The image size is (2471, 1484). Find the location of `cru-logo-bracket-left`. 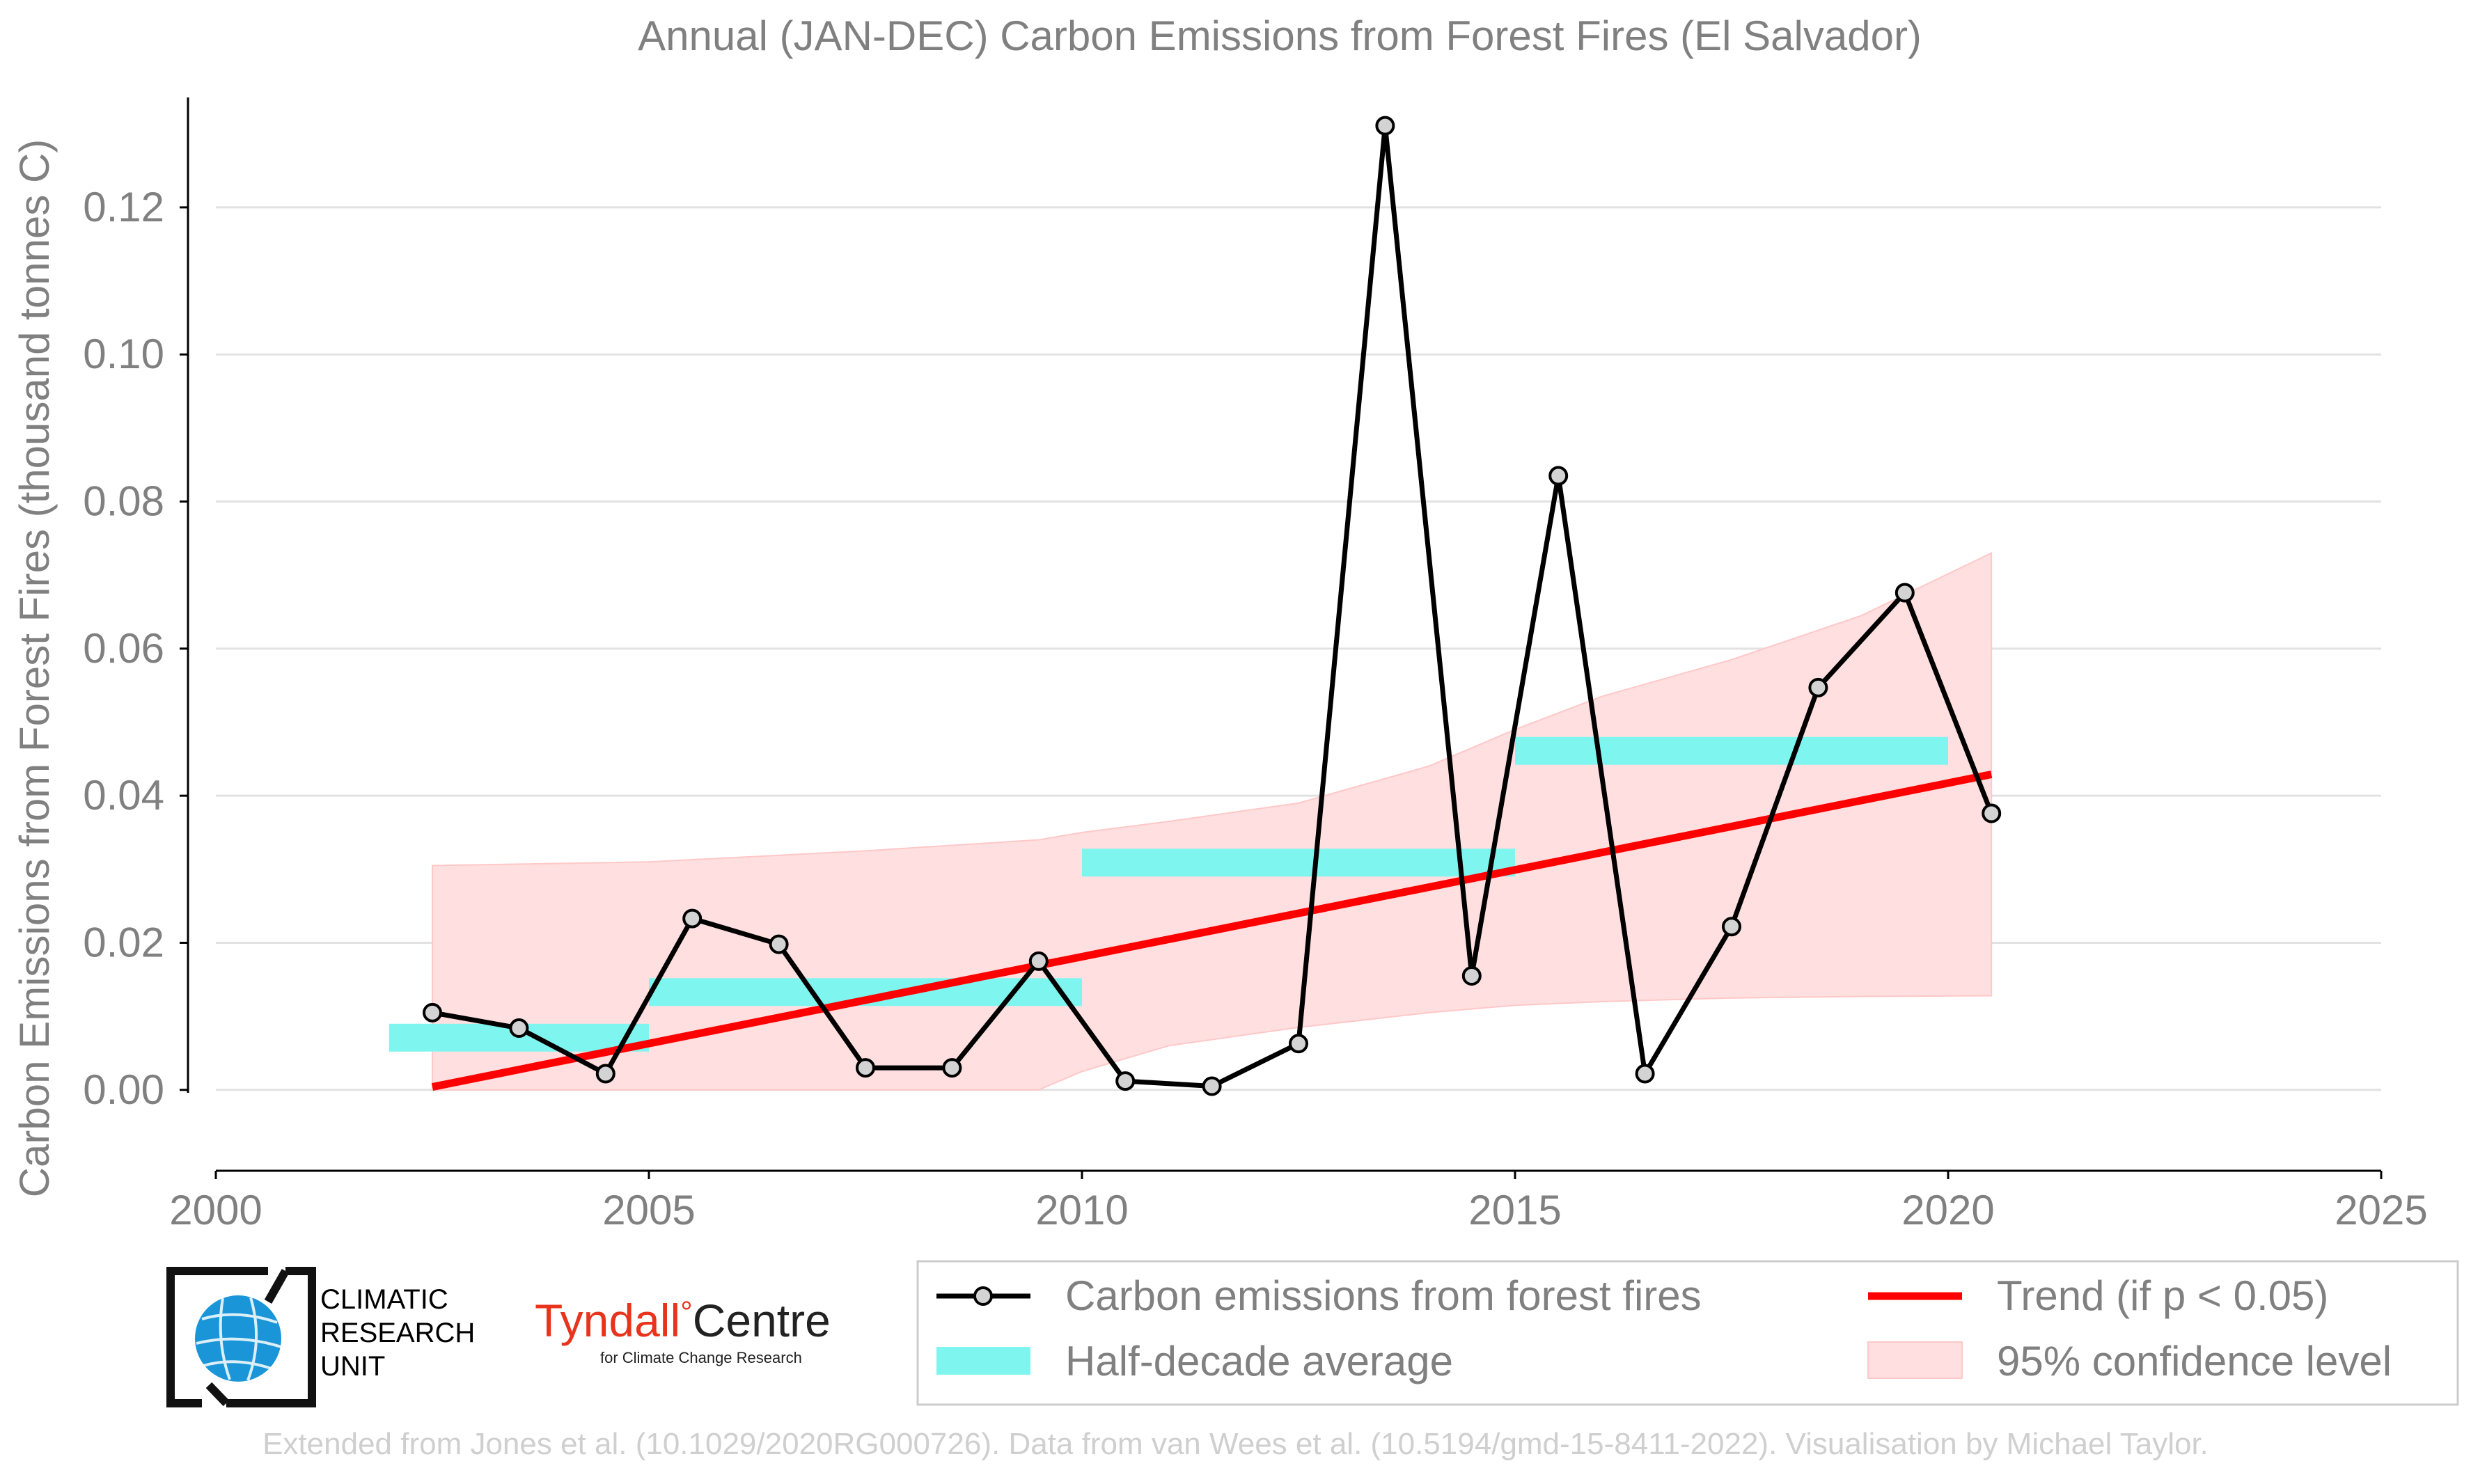

cru-logo-bracket-left is located at coordinates (217, 1337).